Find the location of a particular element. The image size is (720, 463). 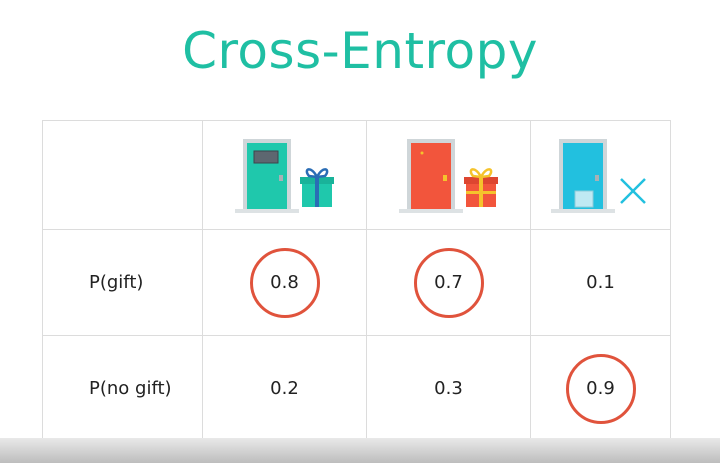

page-title: Cross-Entropy is located at coordinates (360, 51).